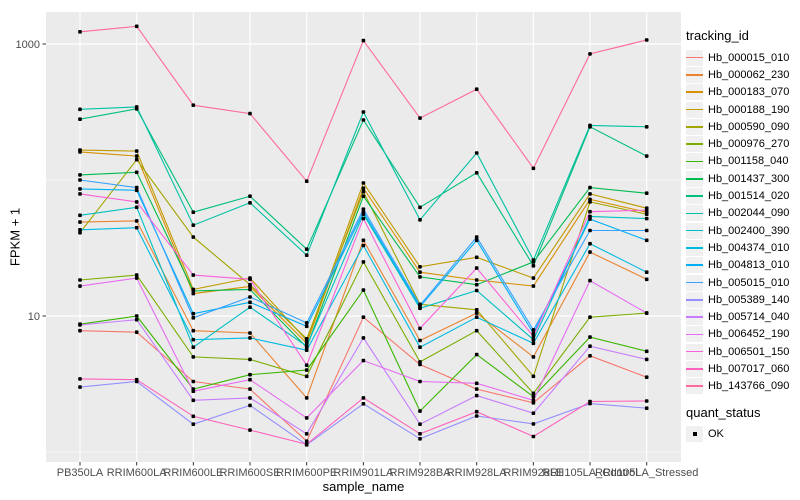 The image size is (800, 500). I want to click on legend-item-Hb_002400_390: Hb_002400_390, so click(743, 230).